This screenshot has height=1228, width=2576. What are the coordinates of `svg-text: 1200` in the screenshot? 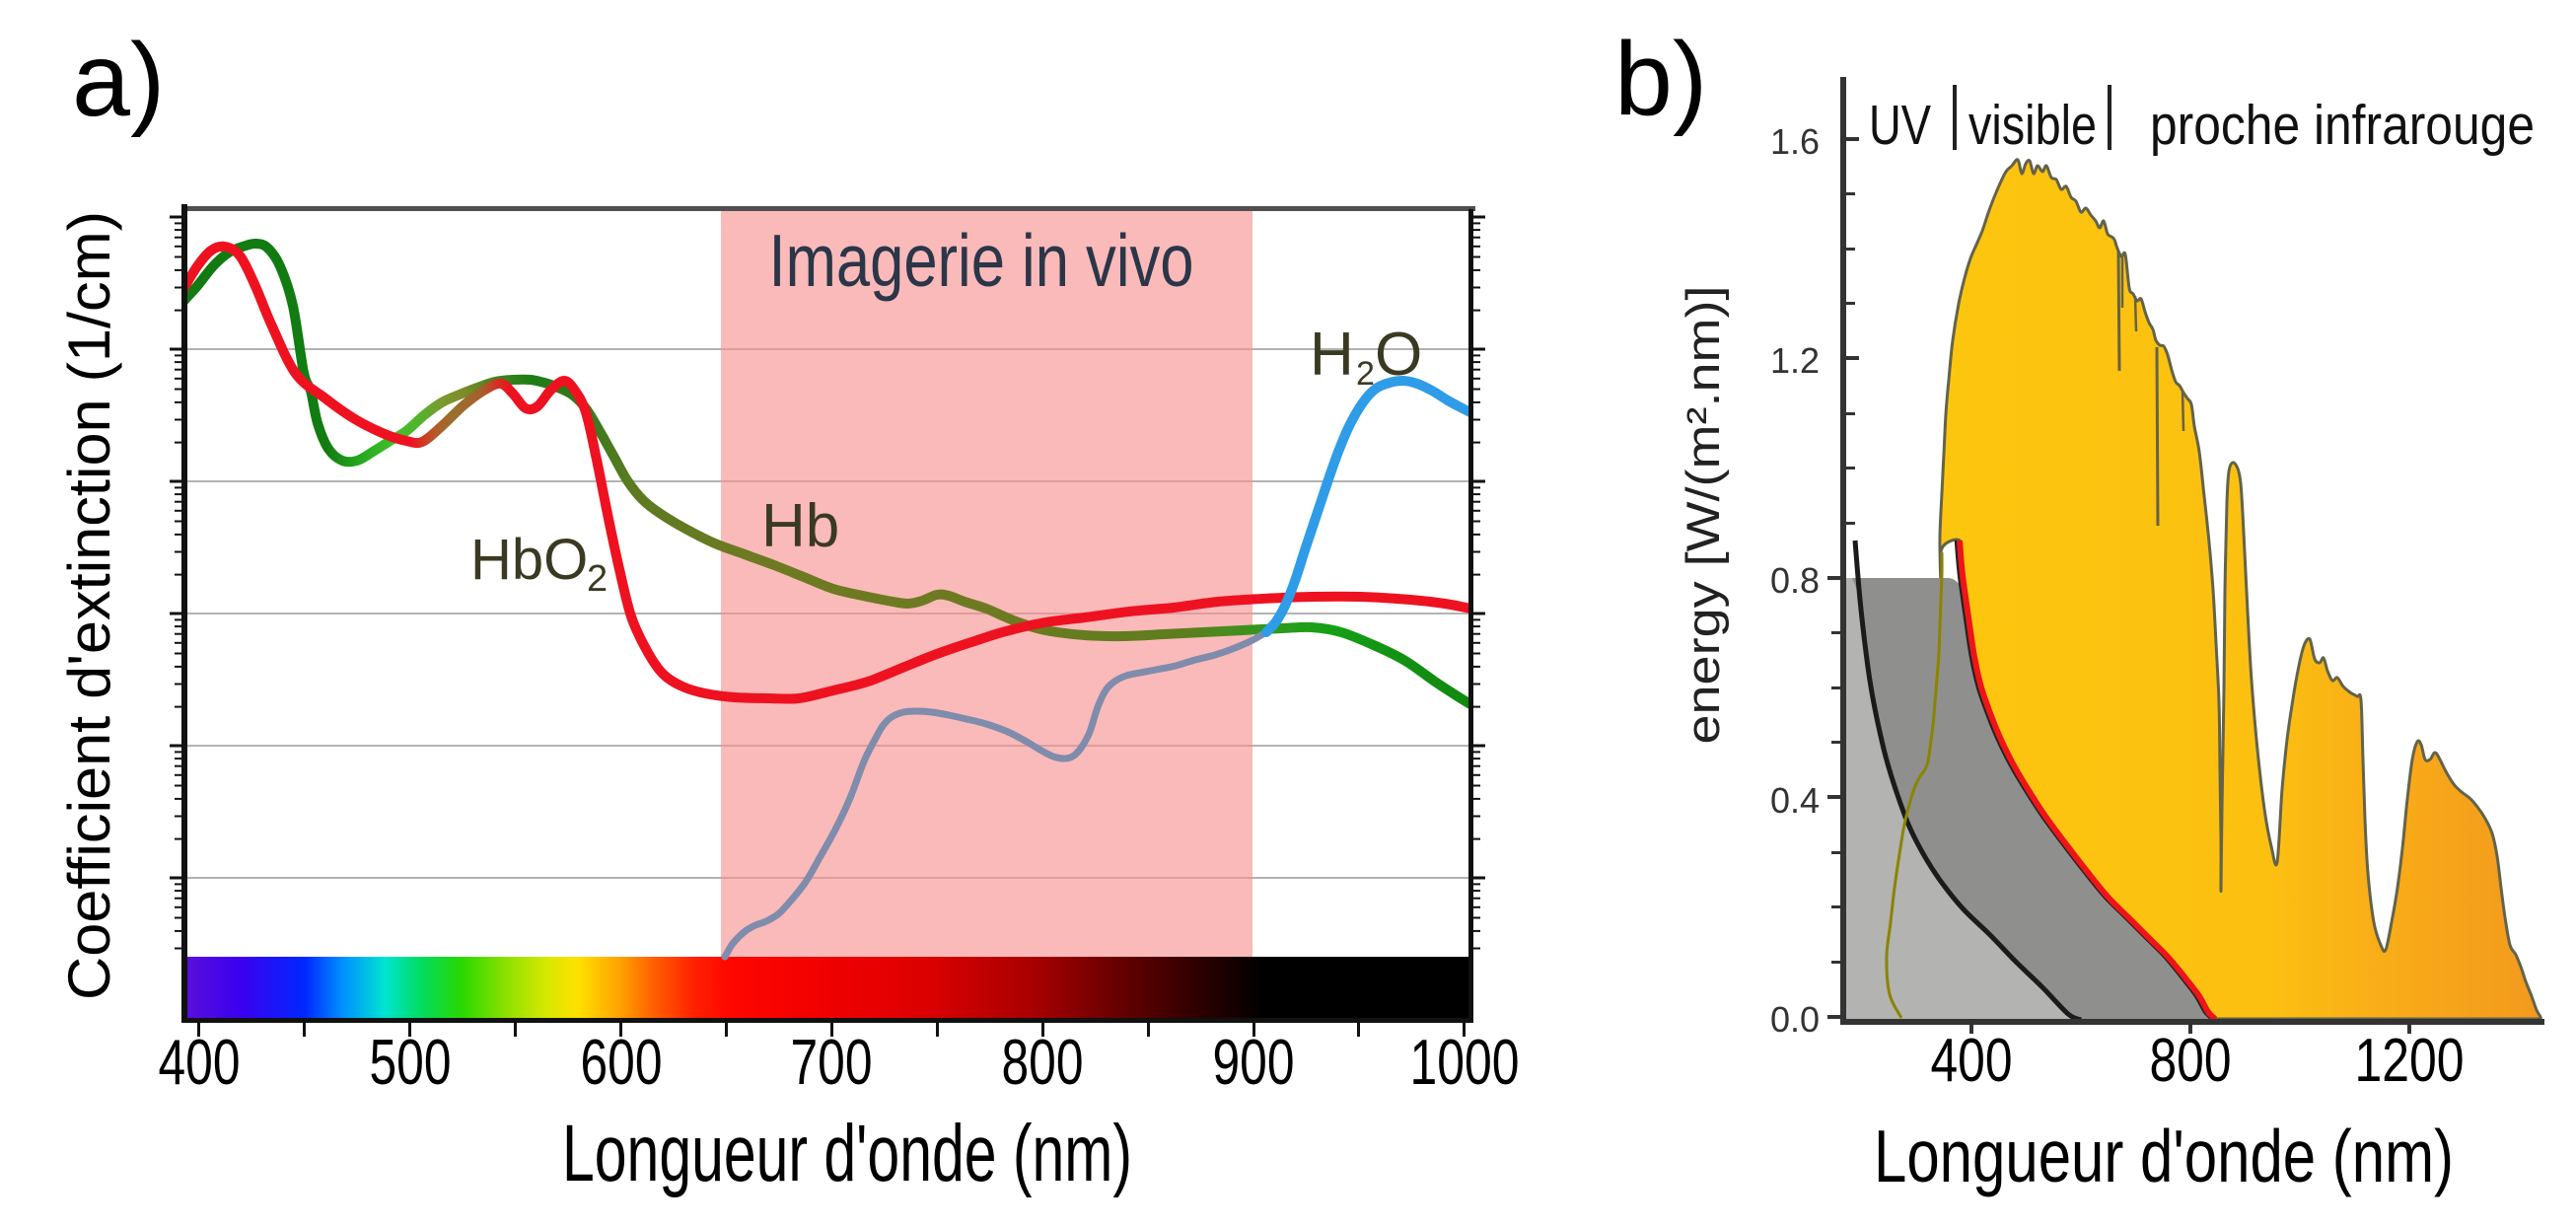 It's located at (2410, 1061).